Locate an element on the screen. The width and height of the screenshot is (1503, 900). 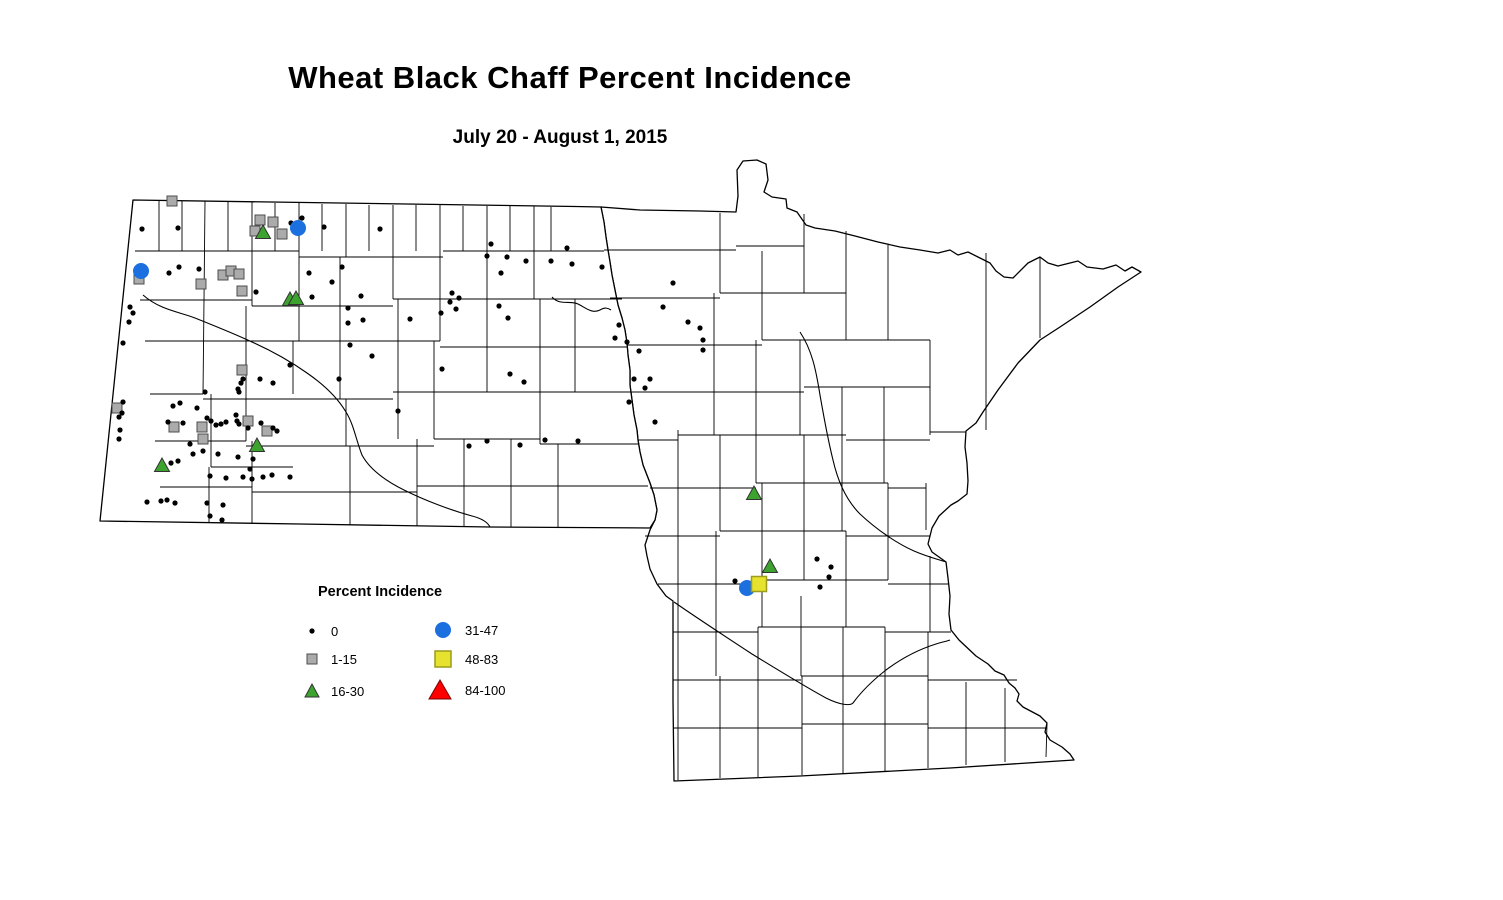
legend-label-0: 0 is located at coordinates (335, 631).